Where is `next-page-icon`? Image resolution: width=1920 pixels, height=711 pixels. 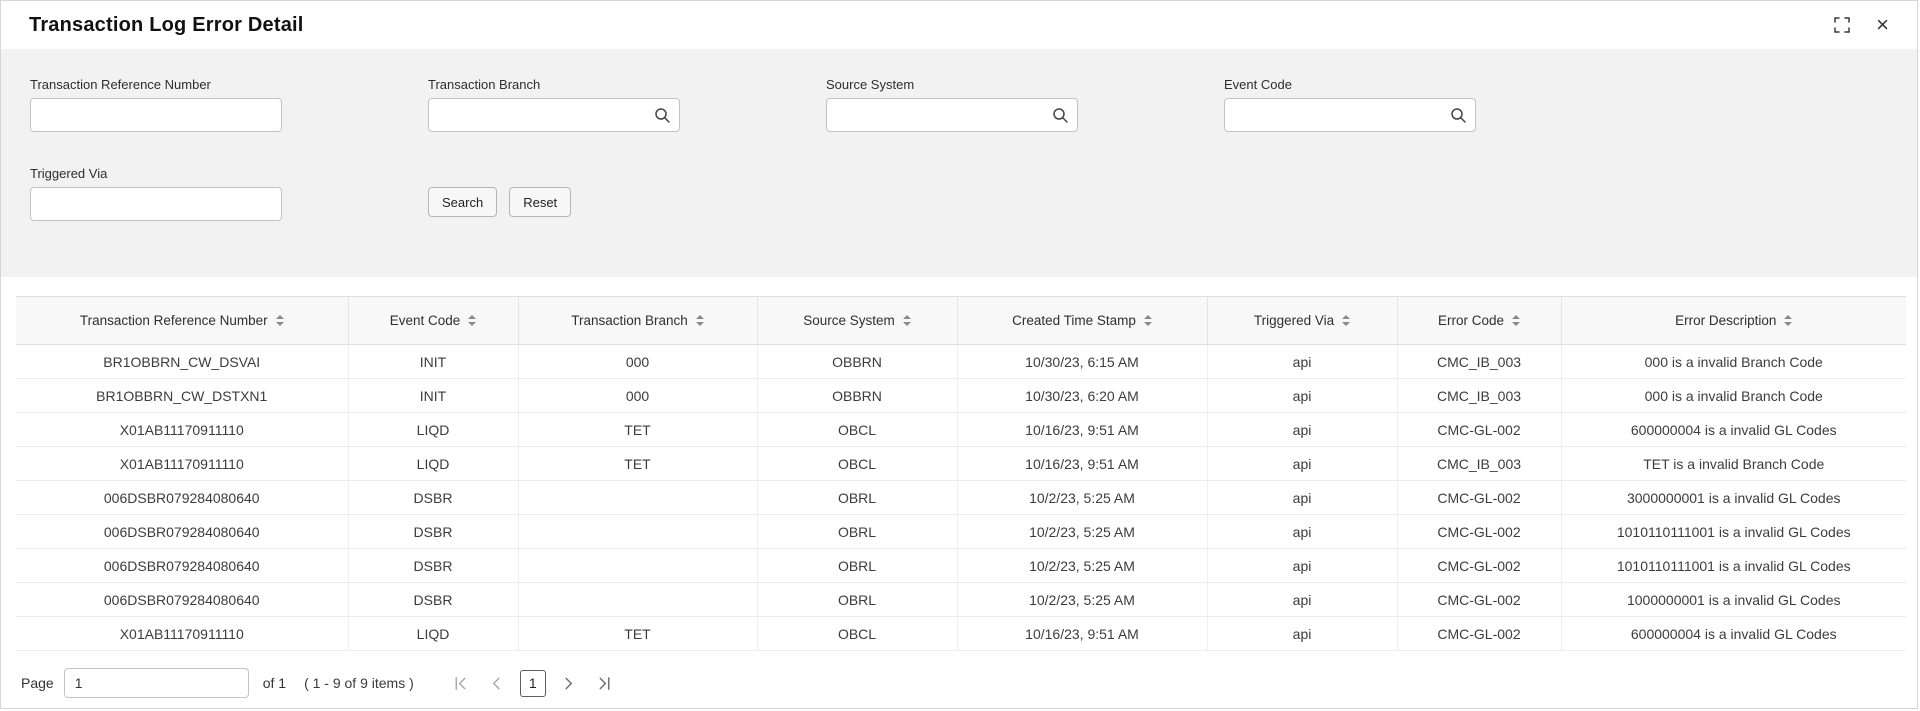
next-page-icon is located at coordinates (569, 683).